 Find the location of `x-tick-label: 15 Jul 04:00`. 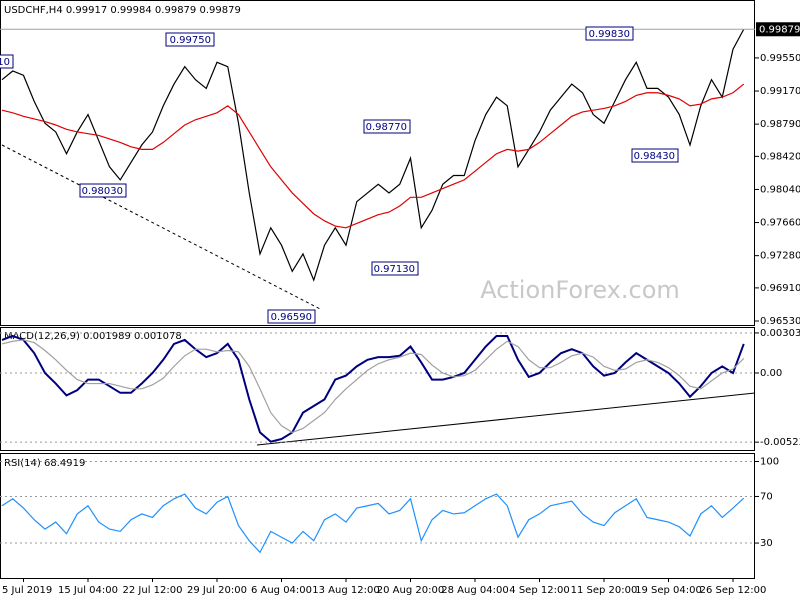

x-tick-label: 15 Jul 04:00 is located at coordinates (88, 590).